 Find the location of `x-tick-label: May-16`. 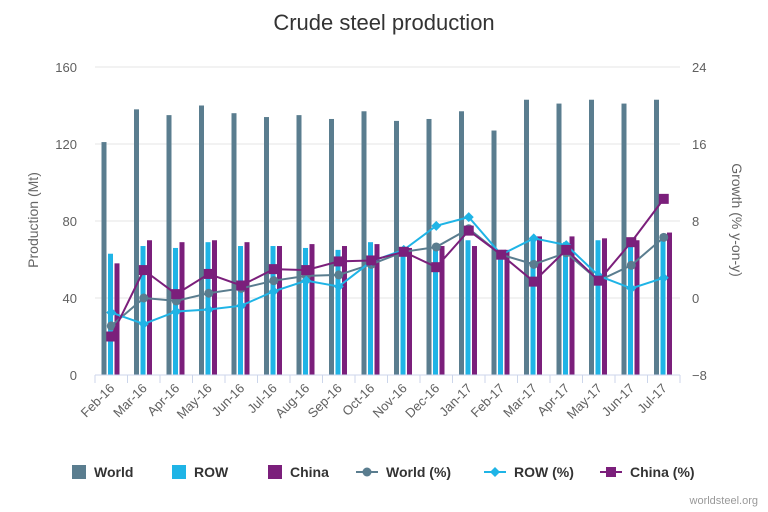

x-tick-label: May-16 is located at coordinates (194, 401).